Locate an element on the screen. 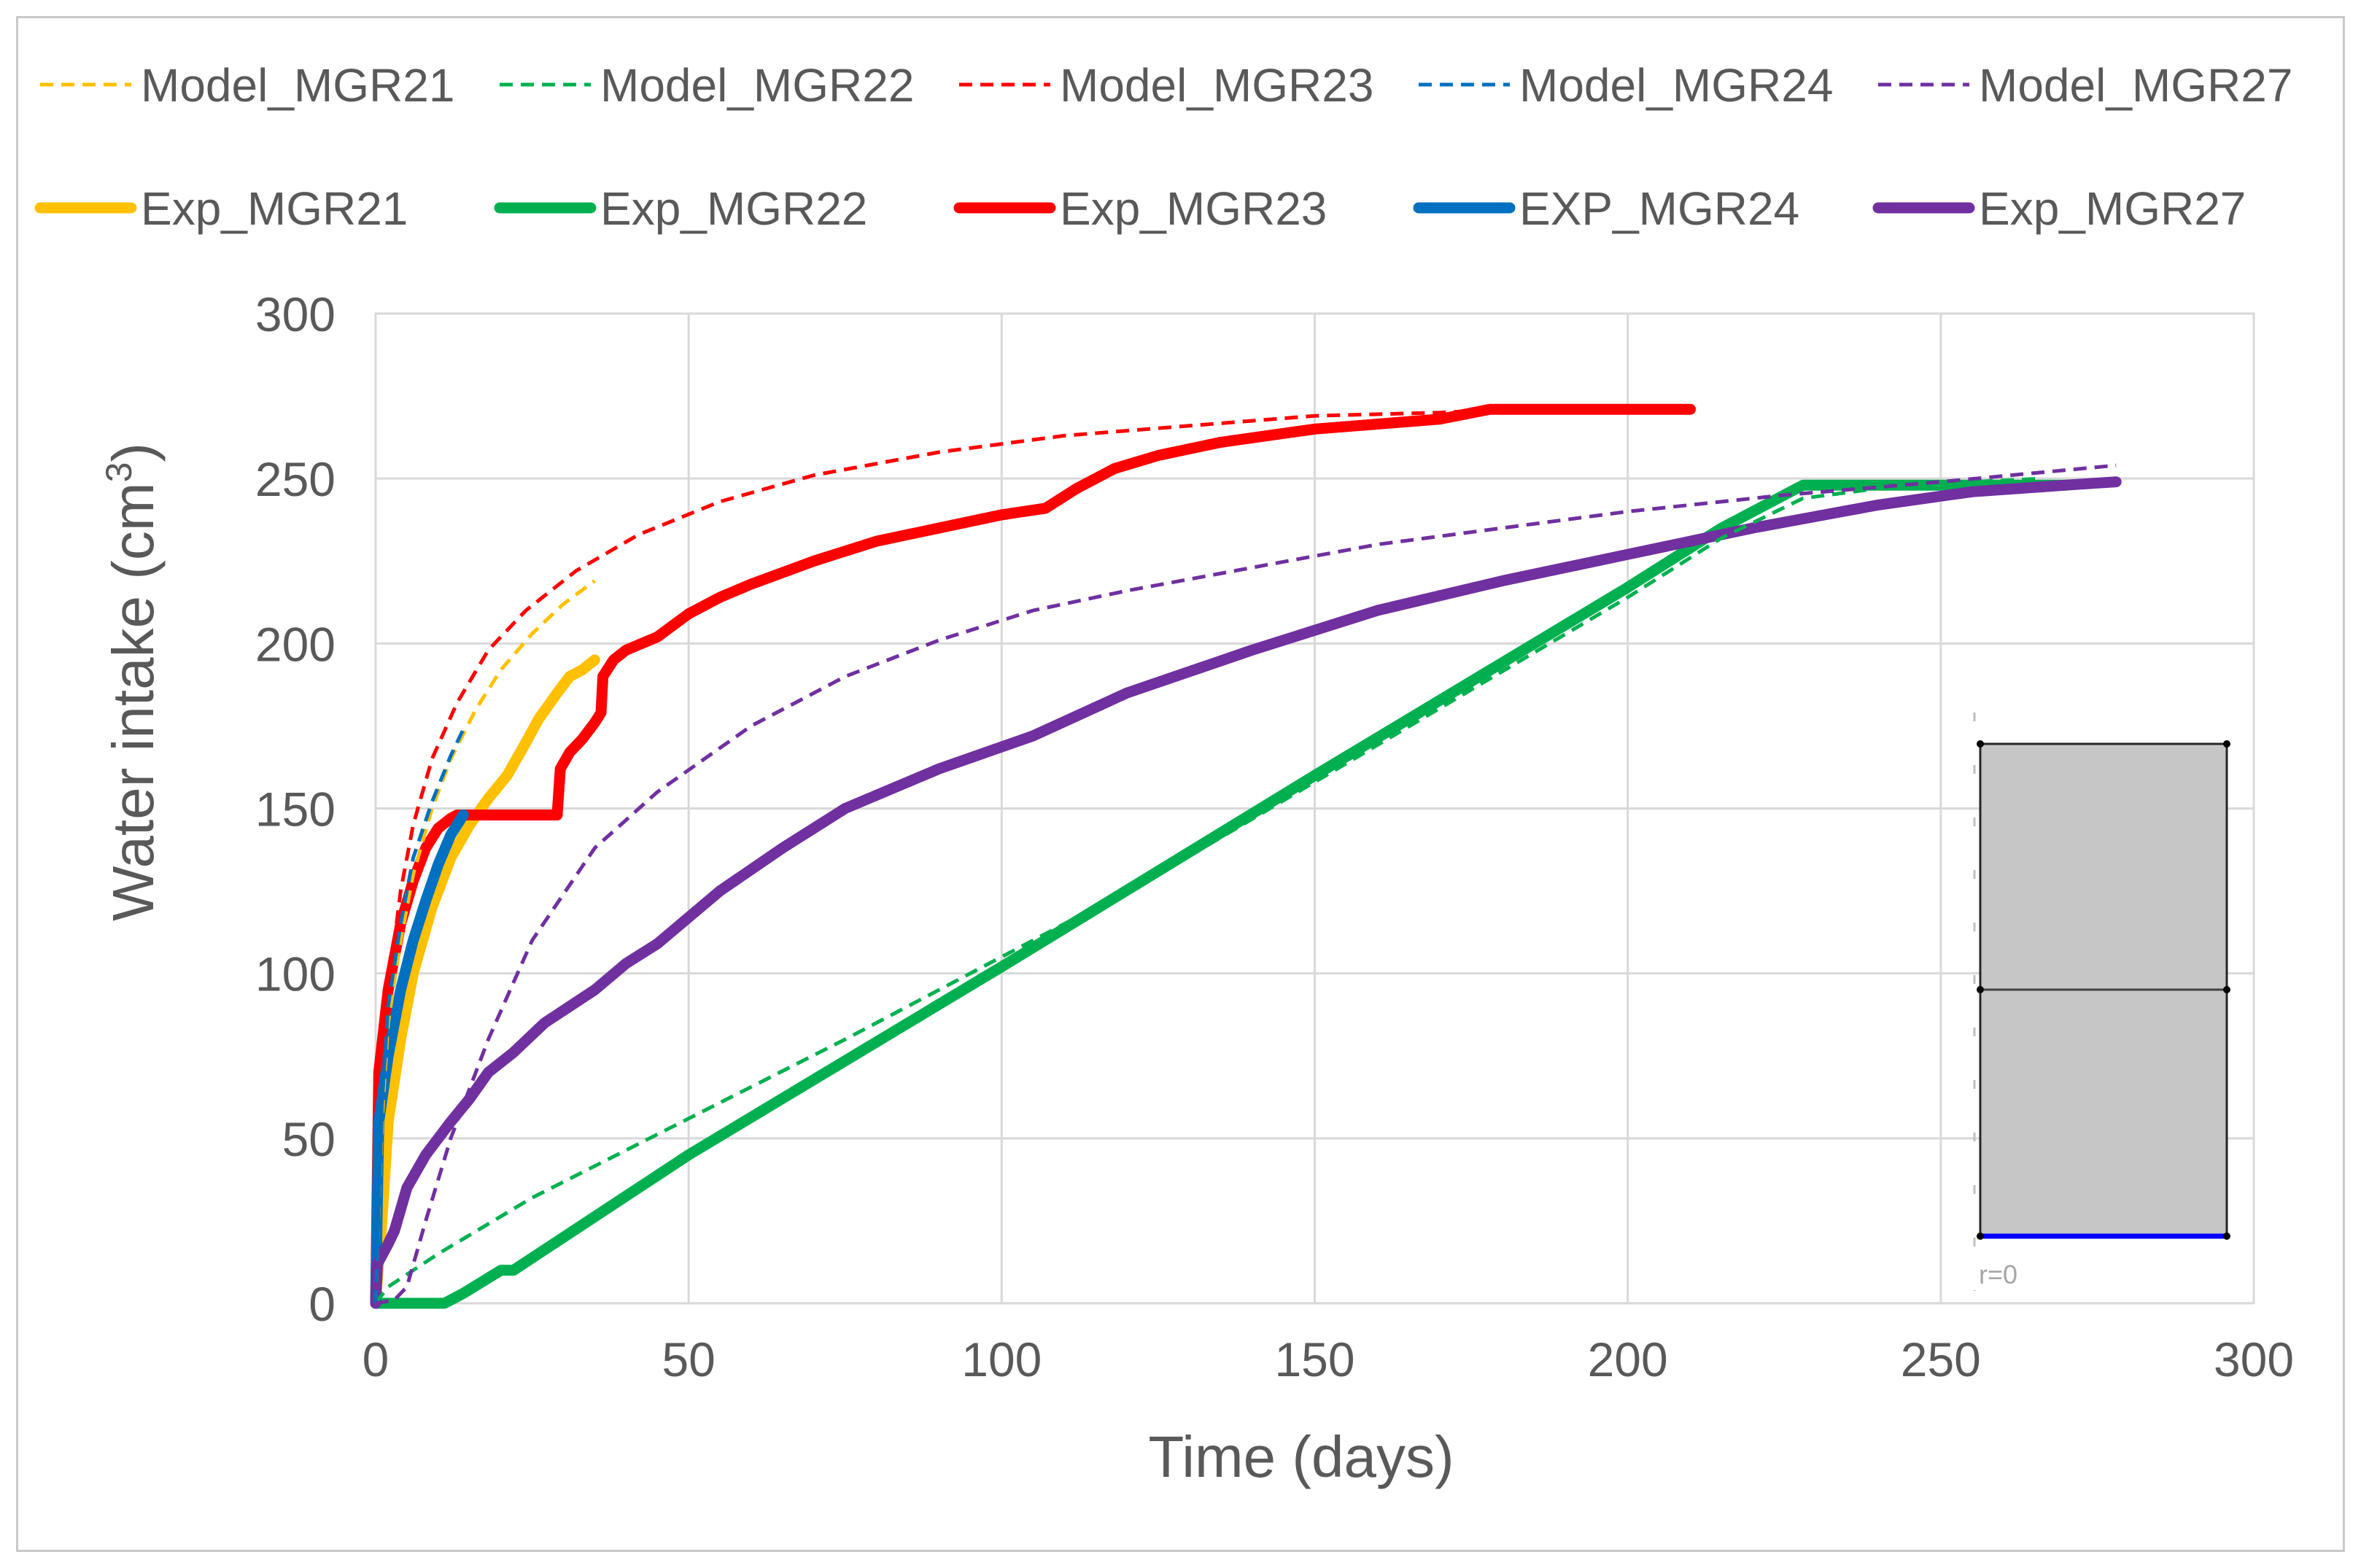 The image size is (2361, 1568). legend-label: Model_MGR24 is located at coordinates (1676, 85).